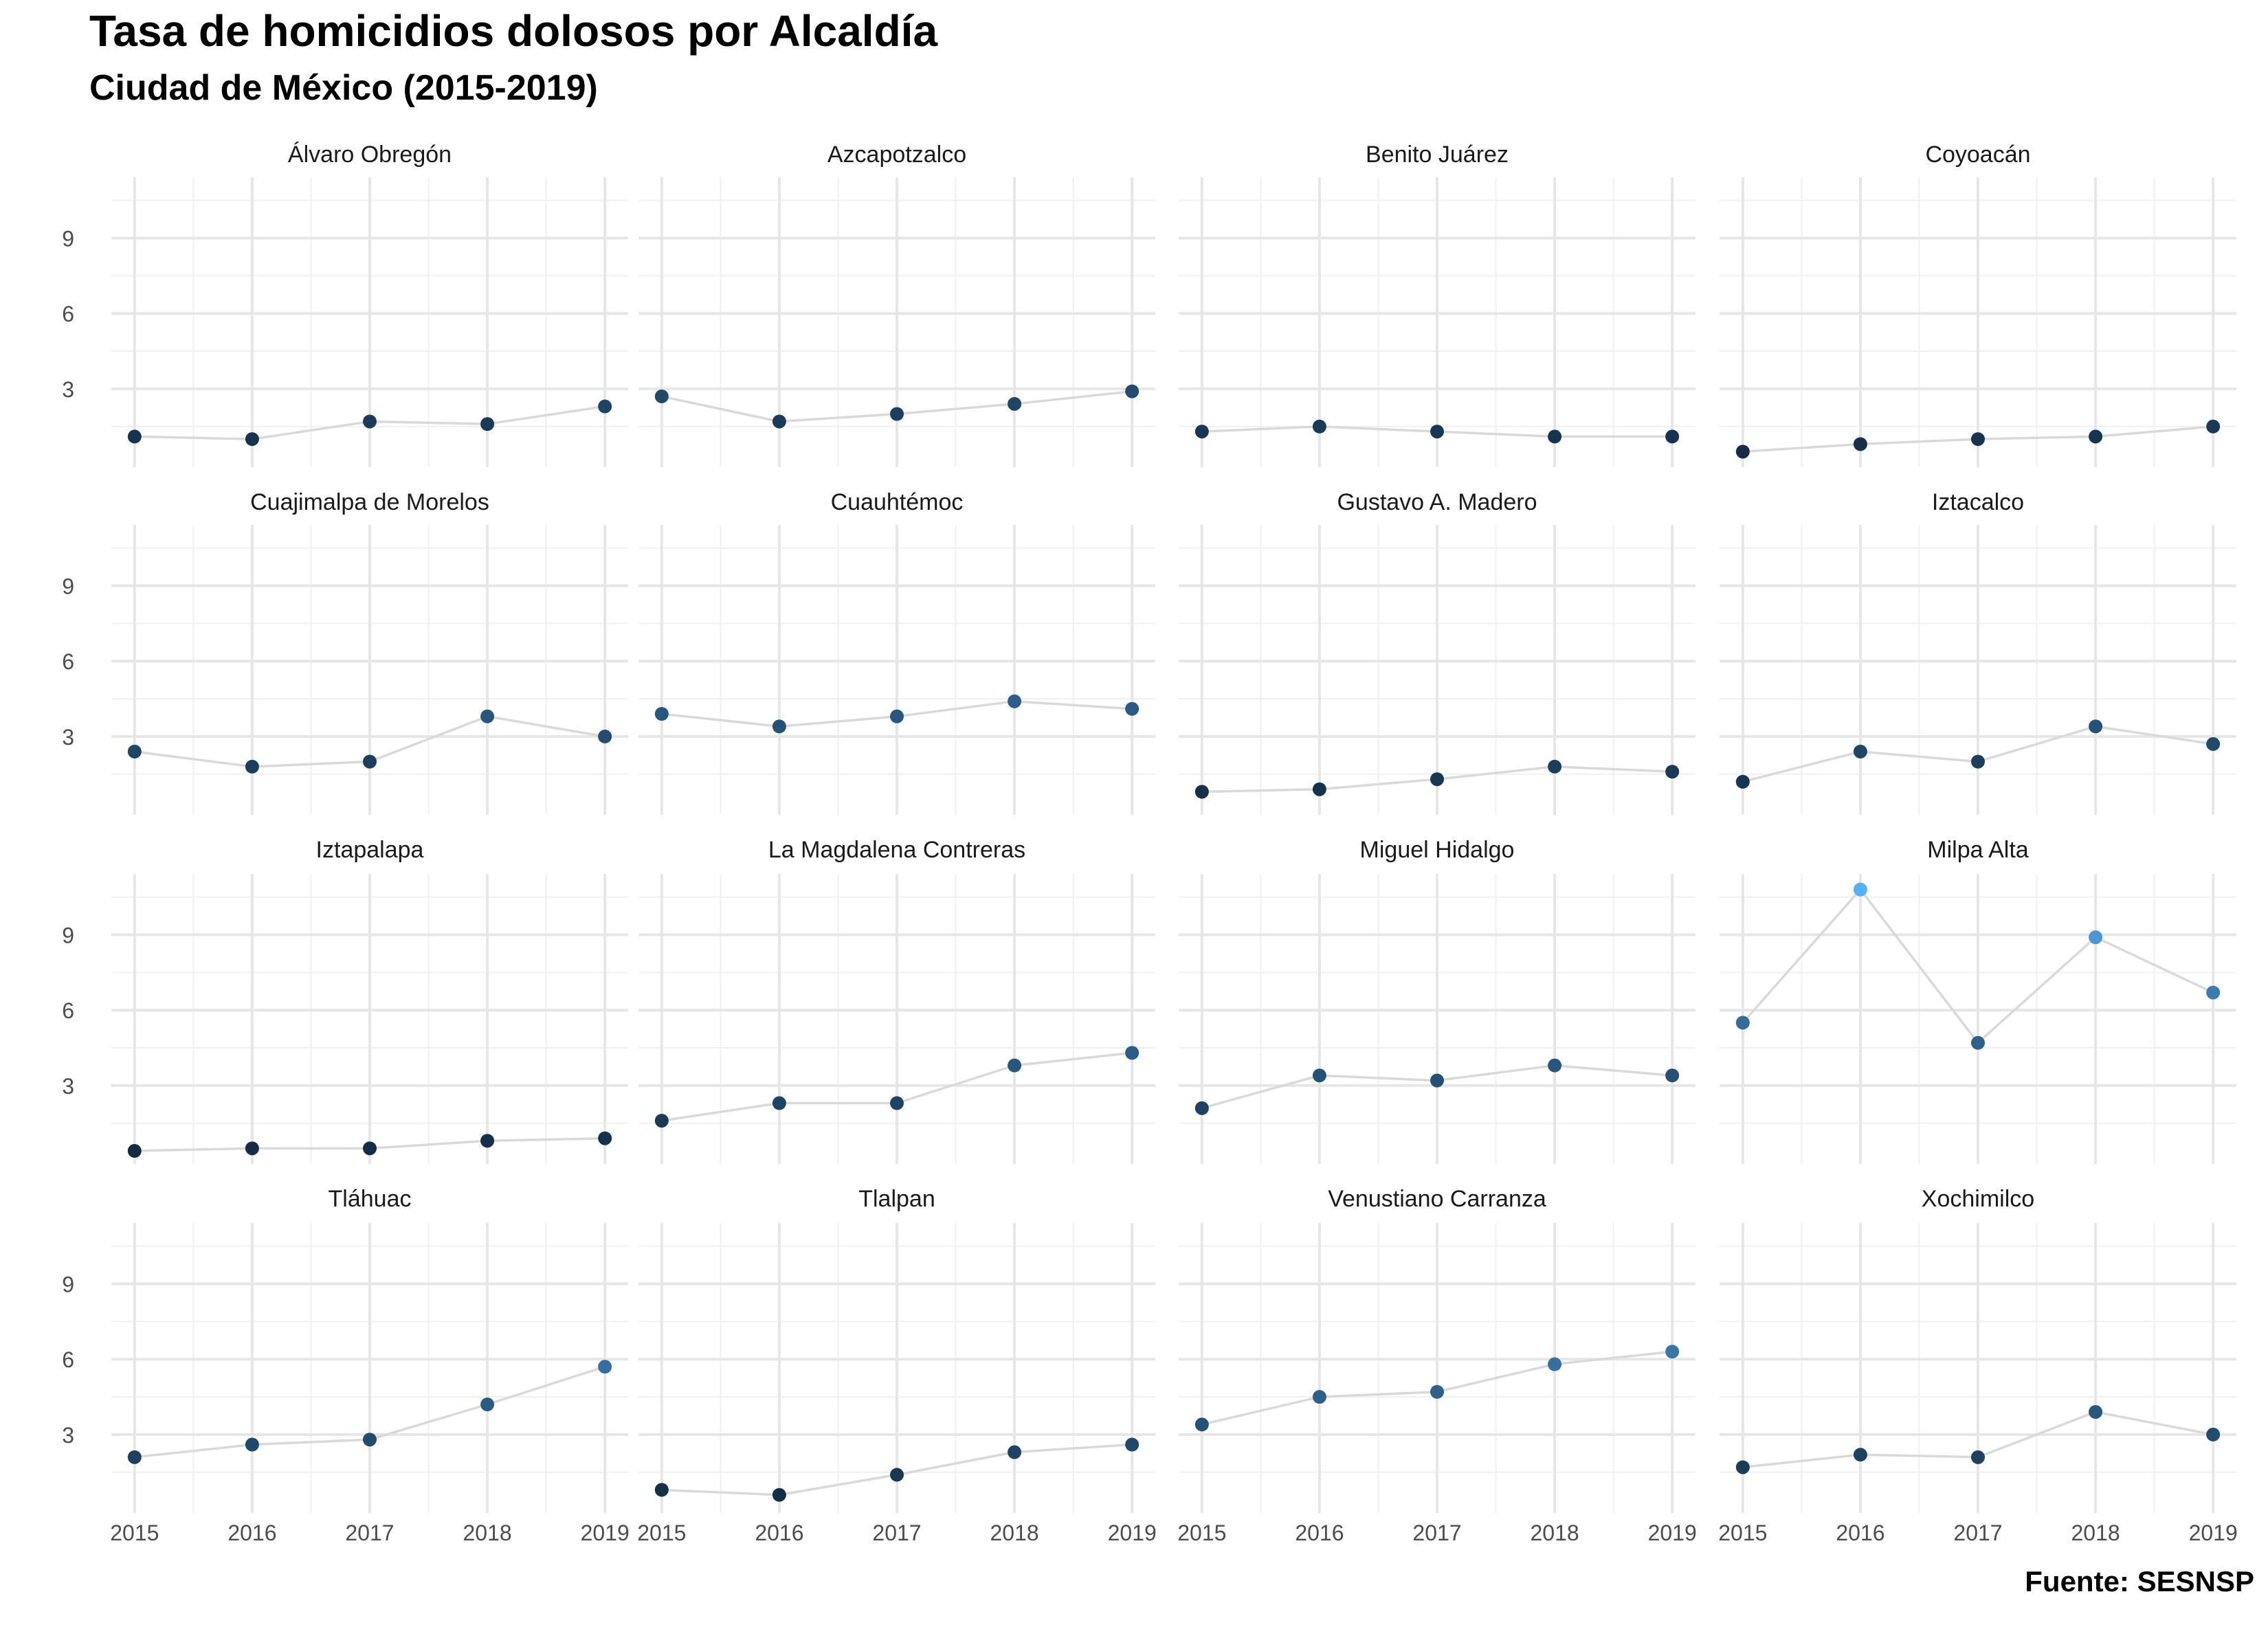 This screenshot has width=2268, height=1649. What do you see at coordinates (896, 155) in the screenshot?
I see `facet-label: Azcapotzalco` at bounding box center [896, 155].